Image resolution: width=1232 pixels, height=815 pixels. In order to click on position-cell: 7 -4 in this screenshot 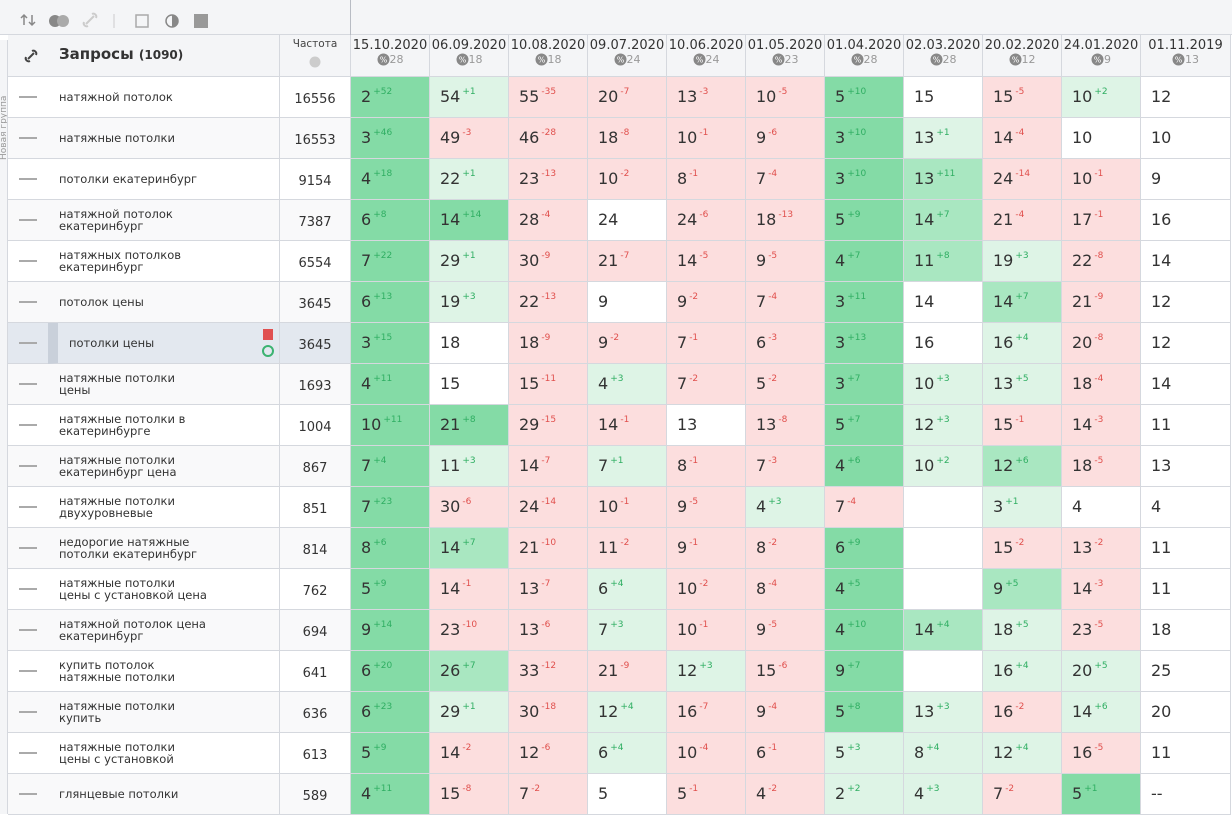, I will do `click(864, 507)`.